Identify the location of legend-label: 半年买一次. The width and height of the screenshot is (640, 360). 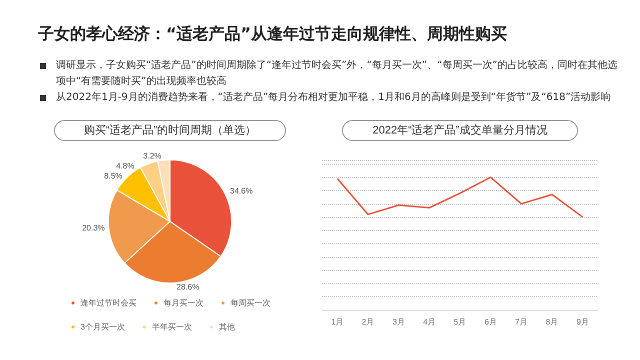
(172, 327).